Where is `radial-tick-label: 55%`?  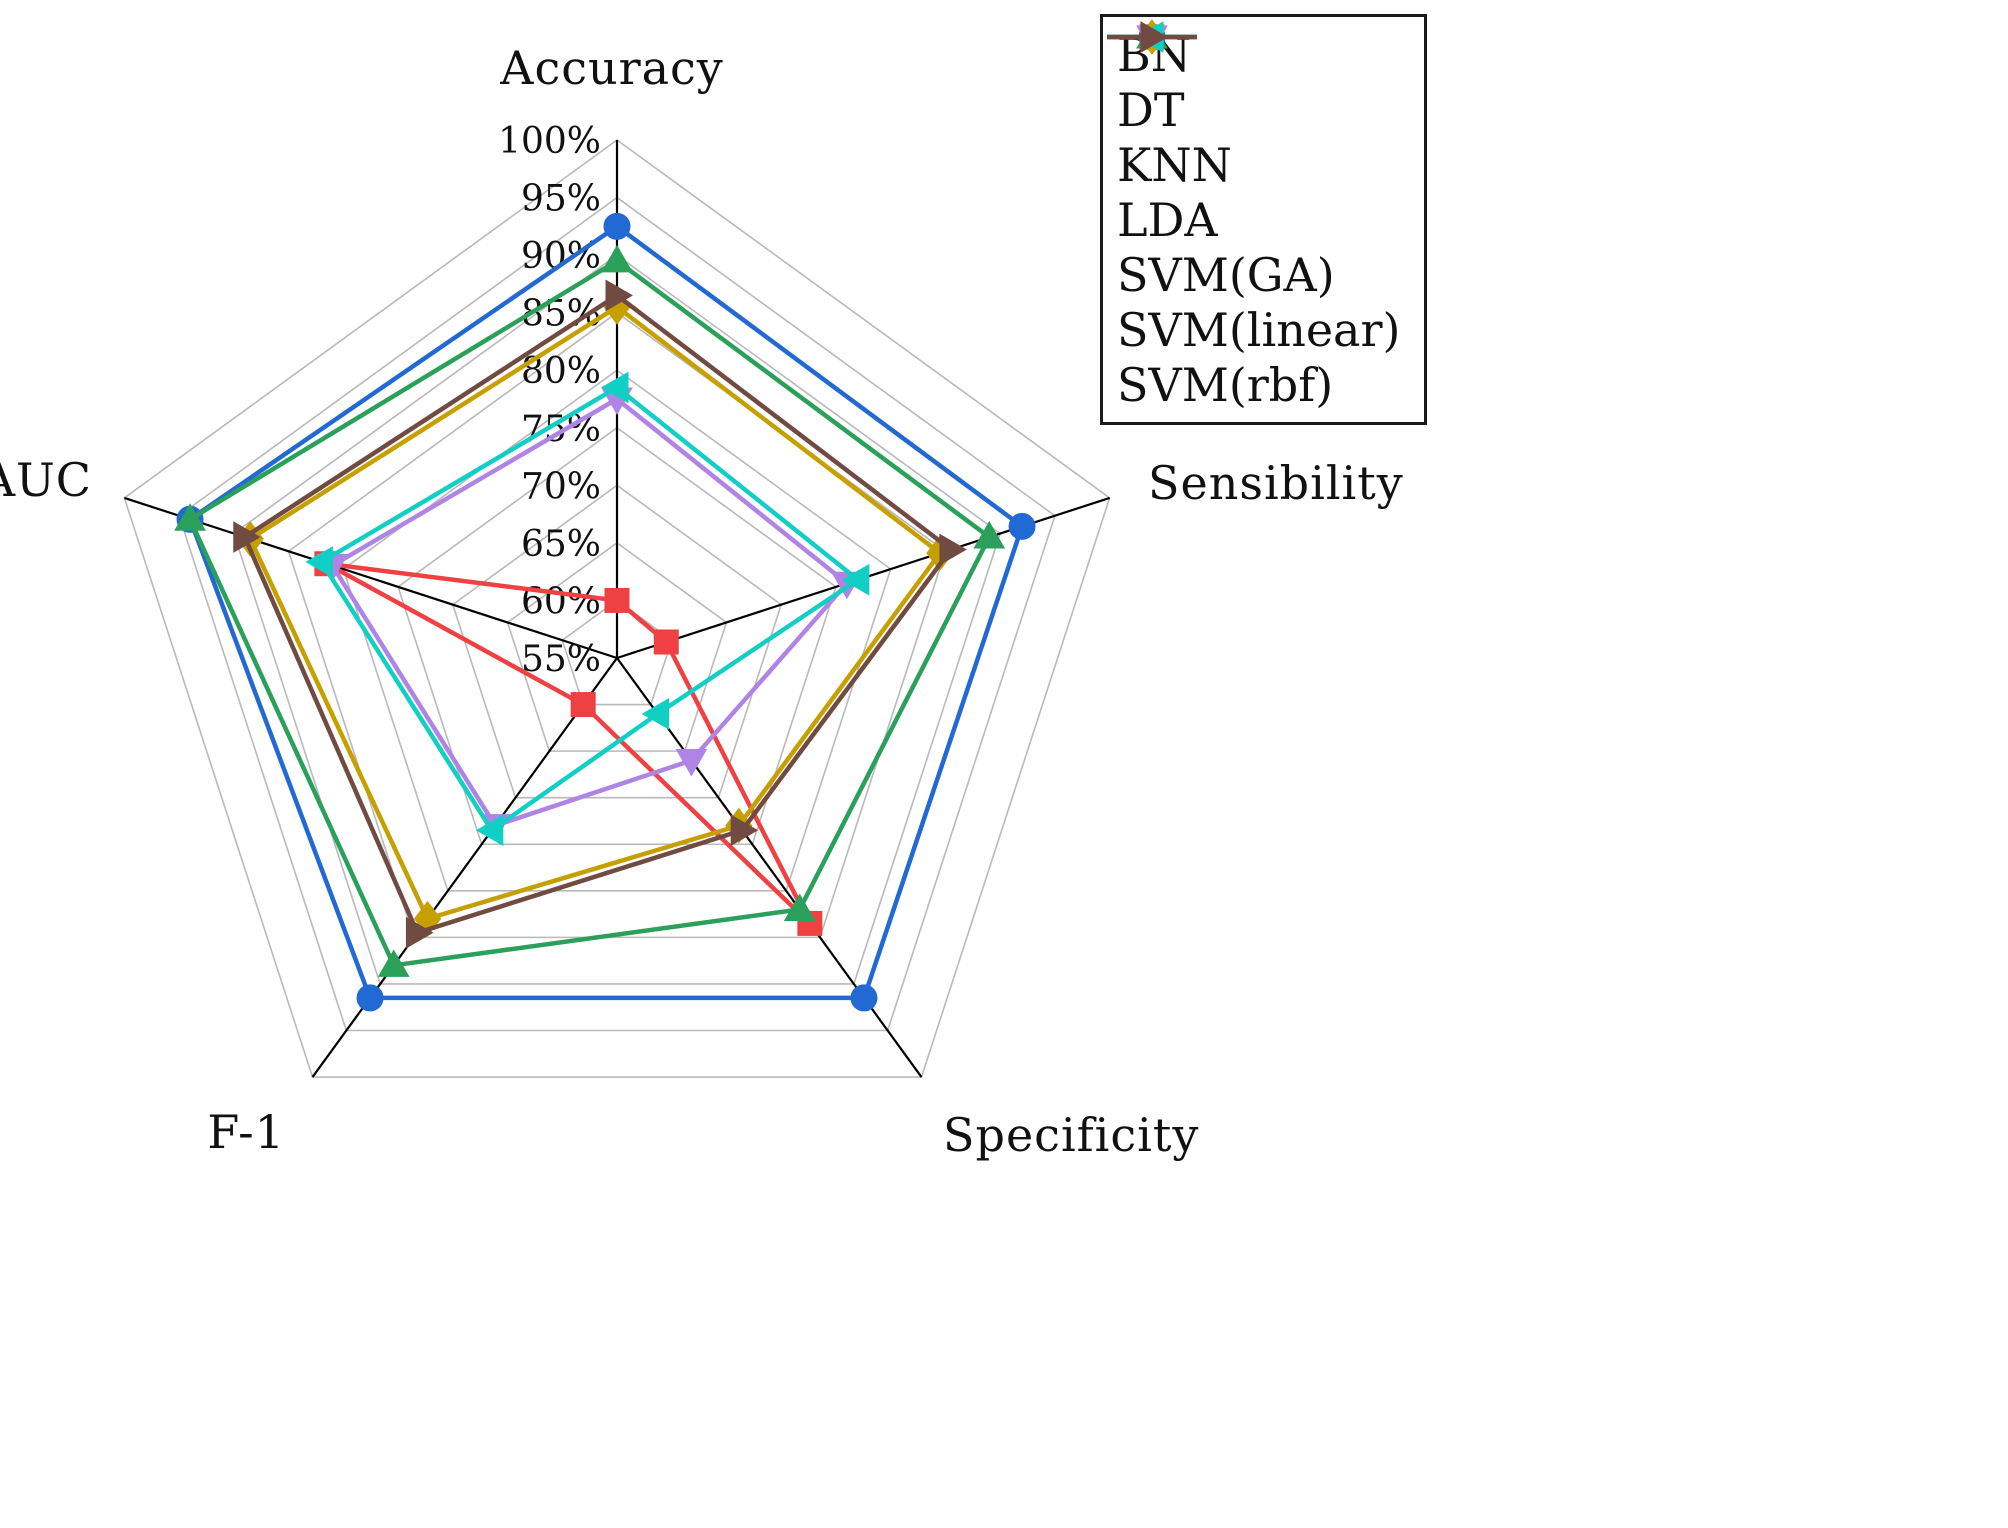 radial-tick-label: 55% is located at coordinates (561, 659).